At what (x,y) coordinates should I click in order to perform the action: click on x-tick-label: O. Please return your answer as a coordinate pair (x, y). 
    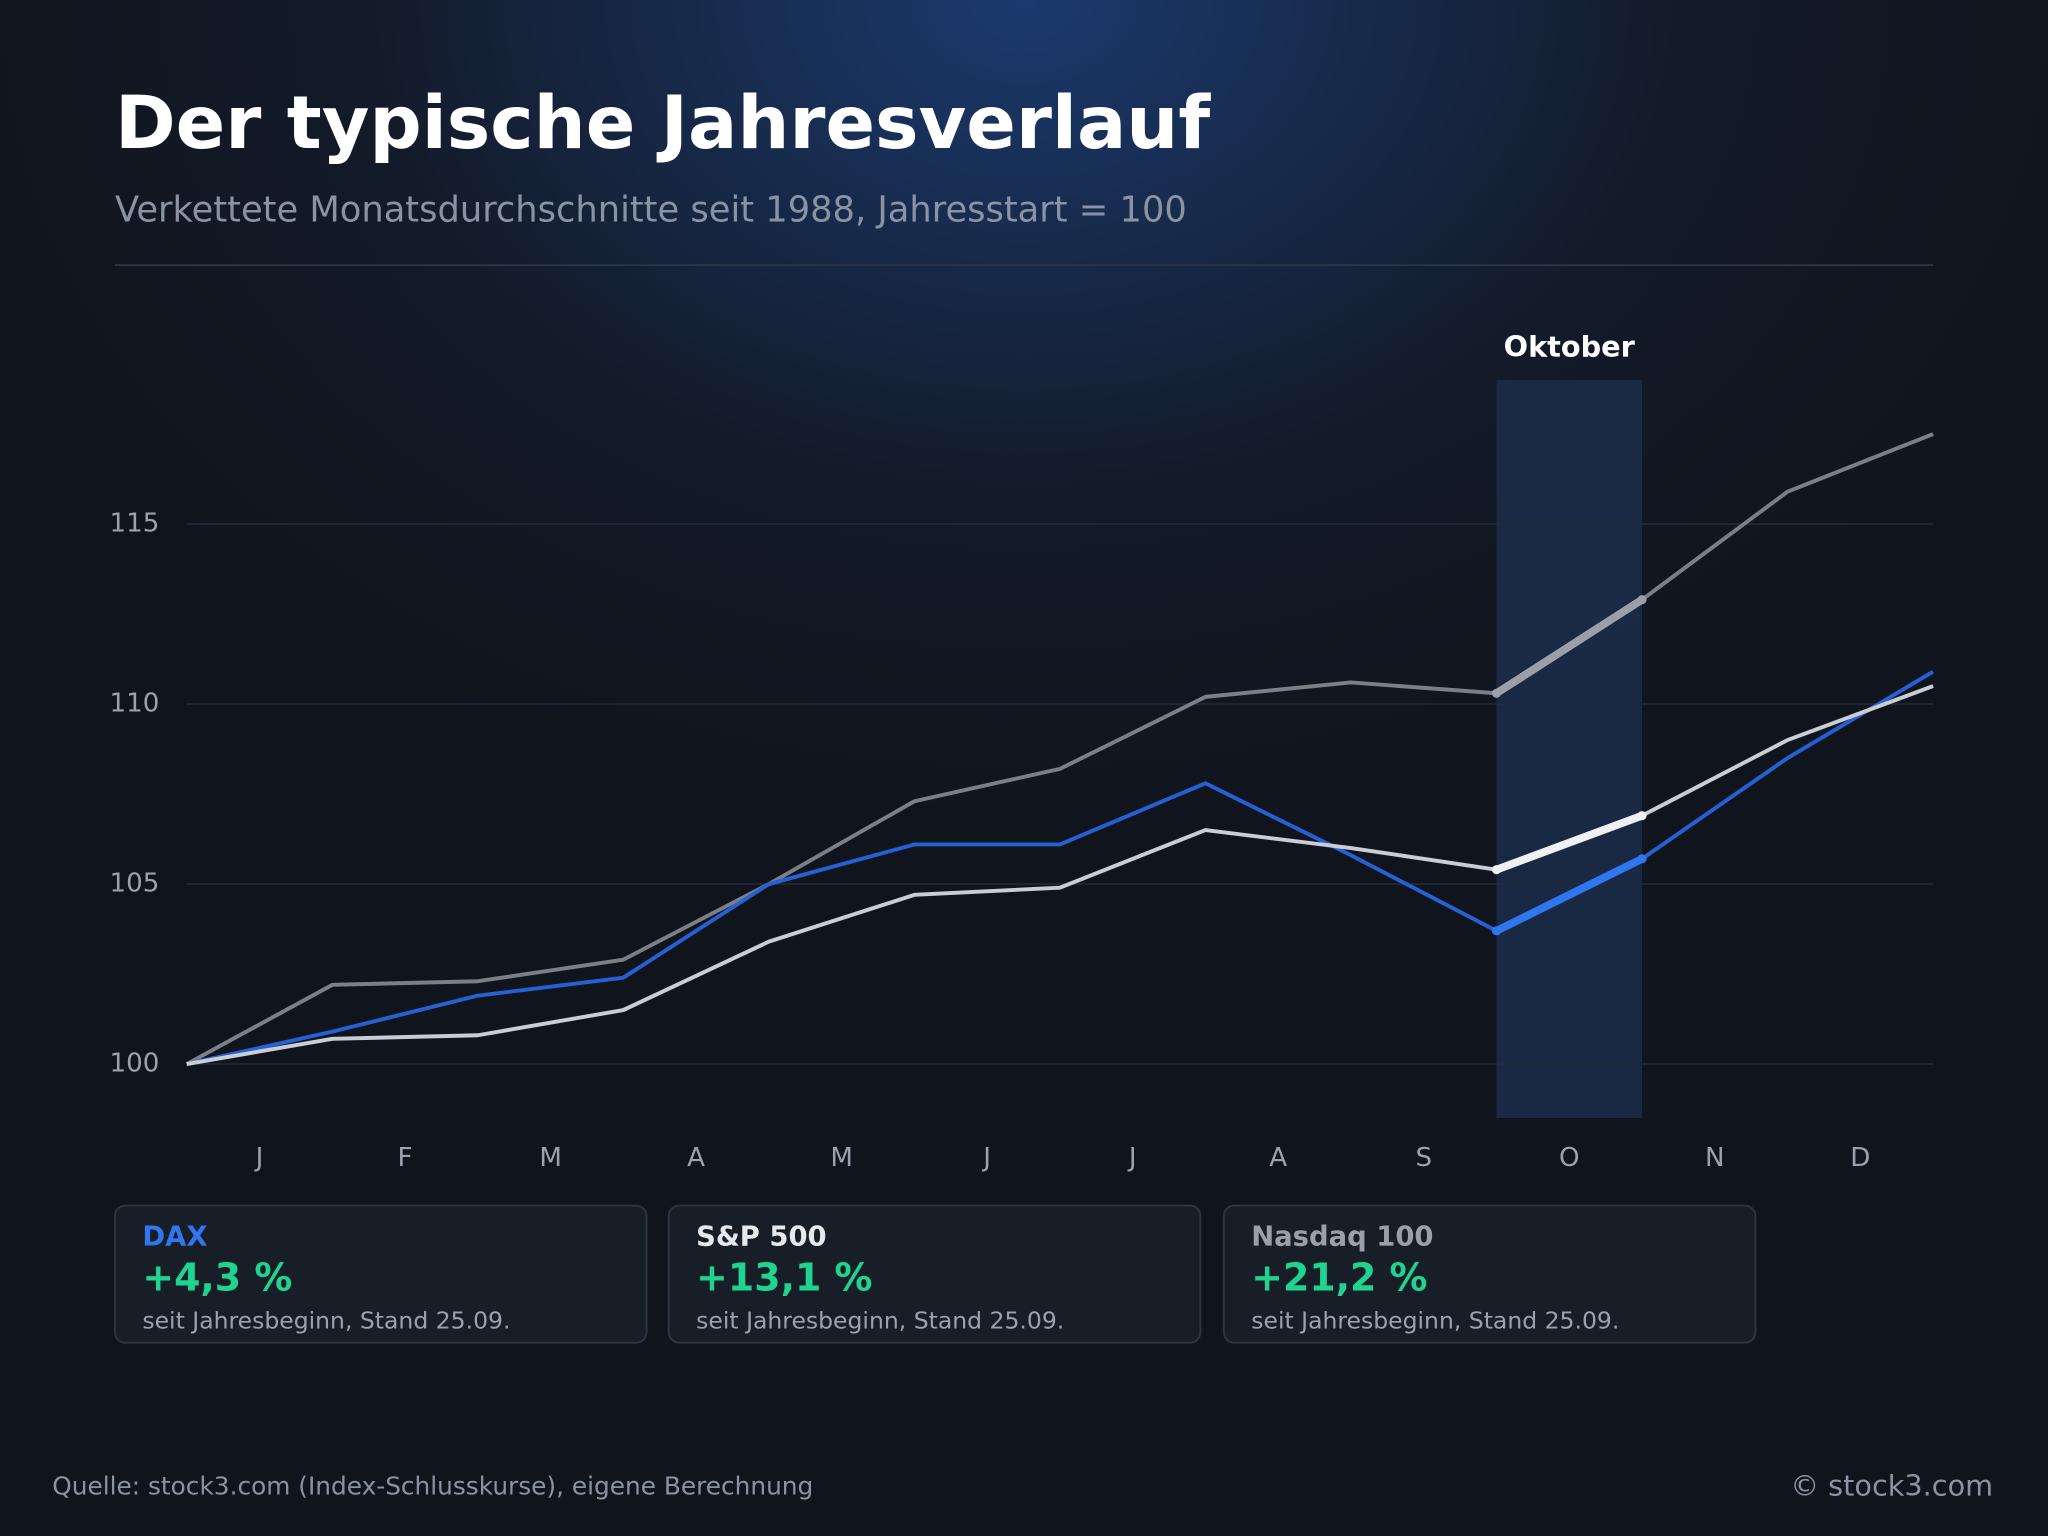
    Looking at the image, I should click on (1569, 1158).